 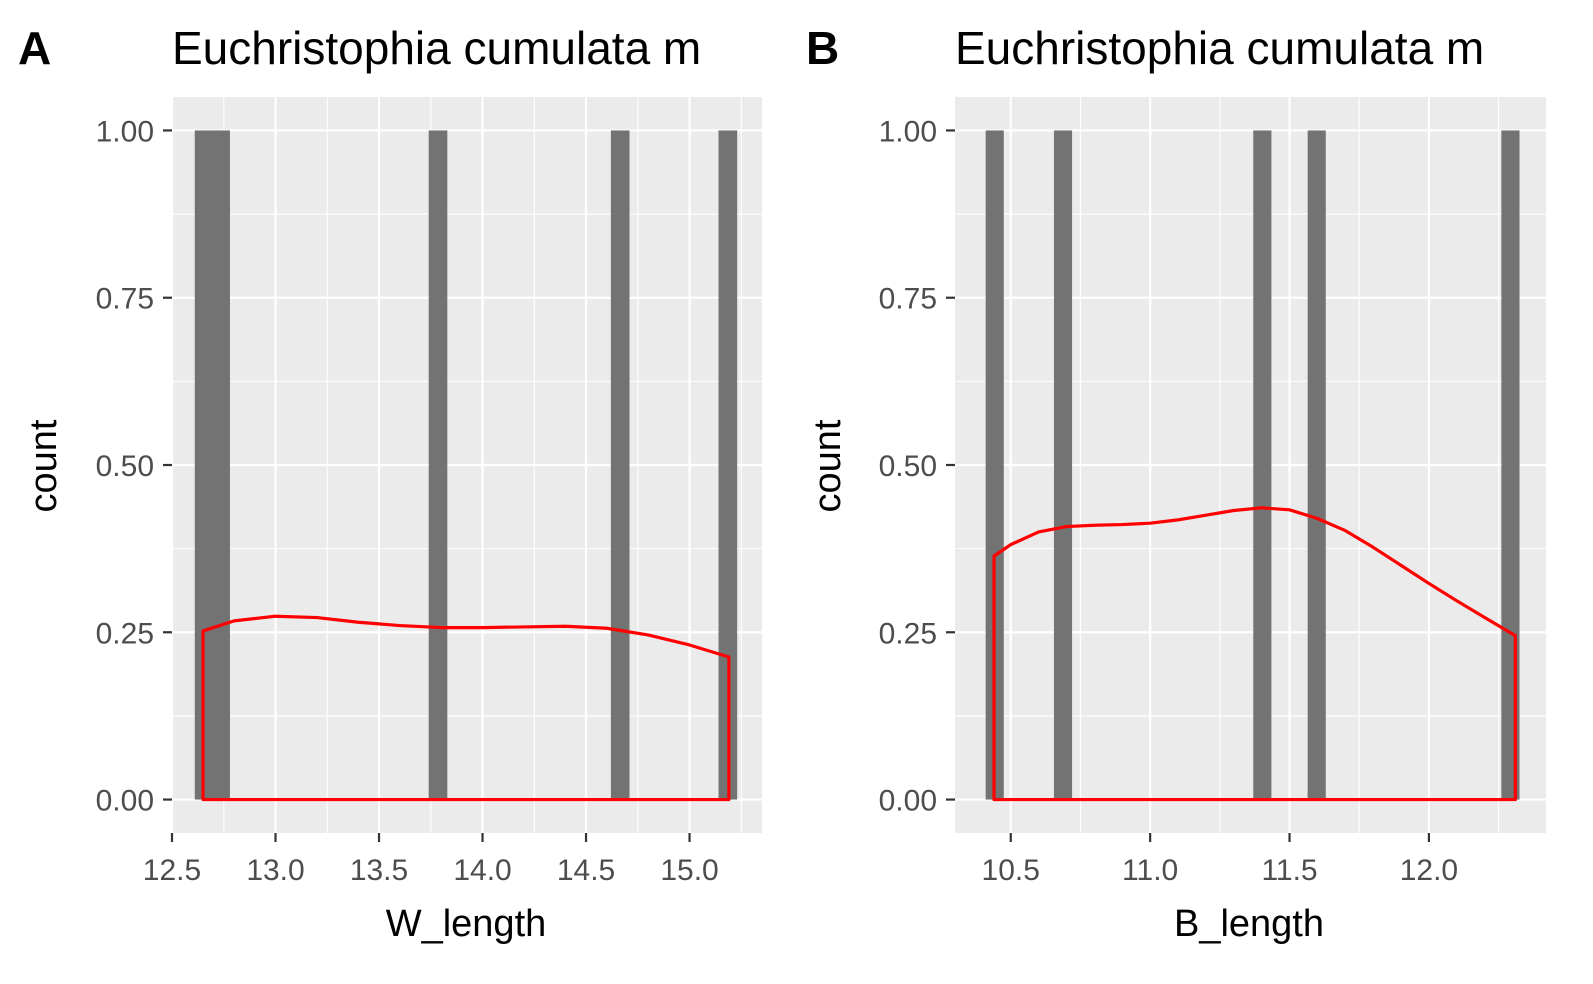 What do you see at coordinates (1289, 870) in the screenshot?
I see `x-tick-label: 11.5` at bounding box center [1289, 870].